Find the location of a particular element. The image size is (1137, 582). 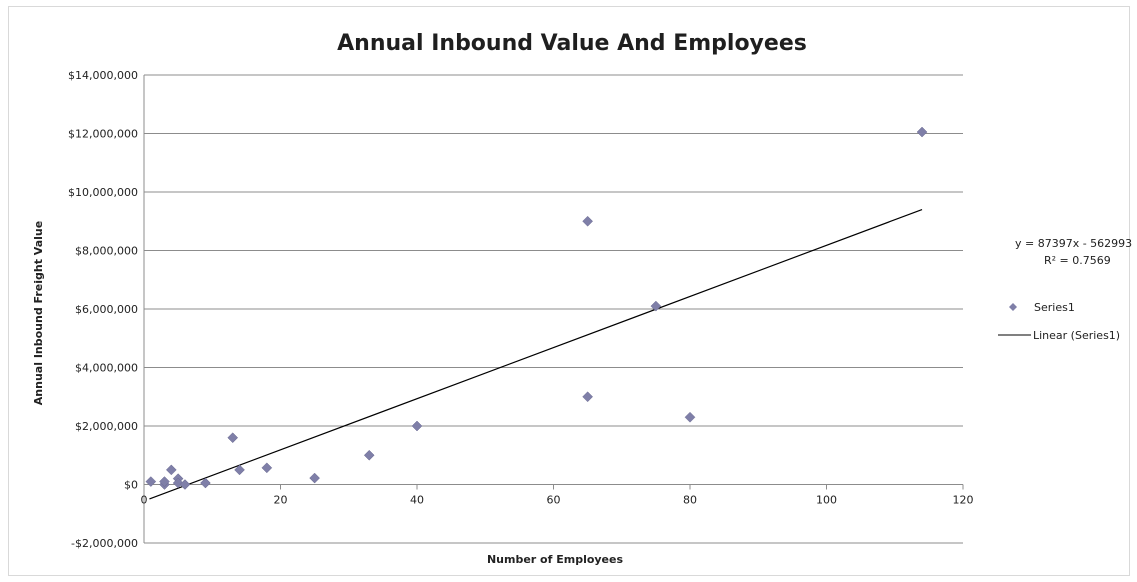

x-tick-label: 60 is located at coordinates (554, 500).